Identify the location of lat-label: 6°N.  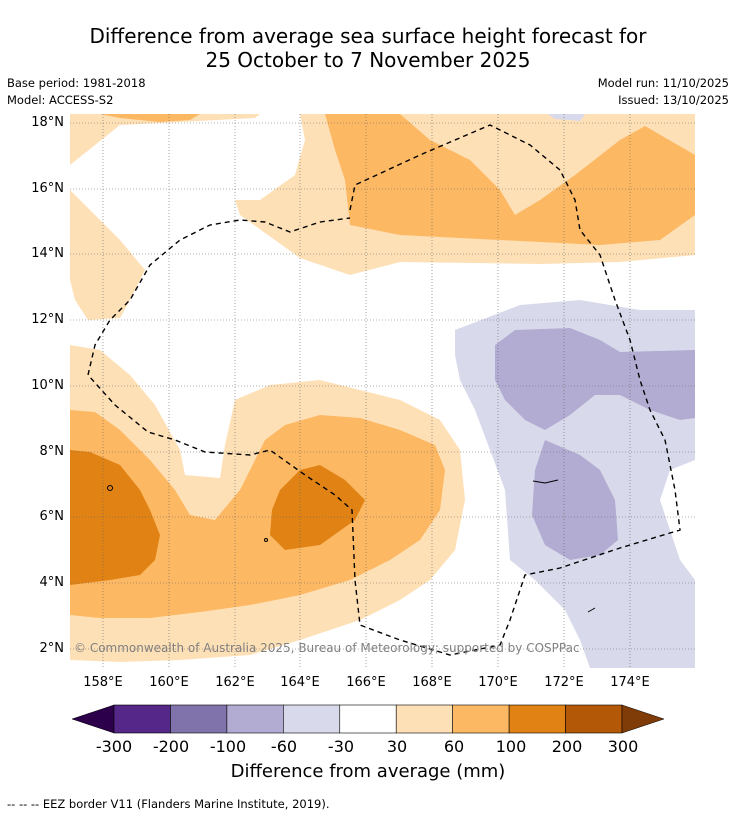
(52, 516).